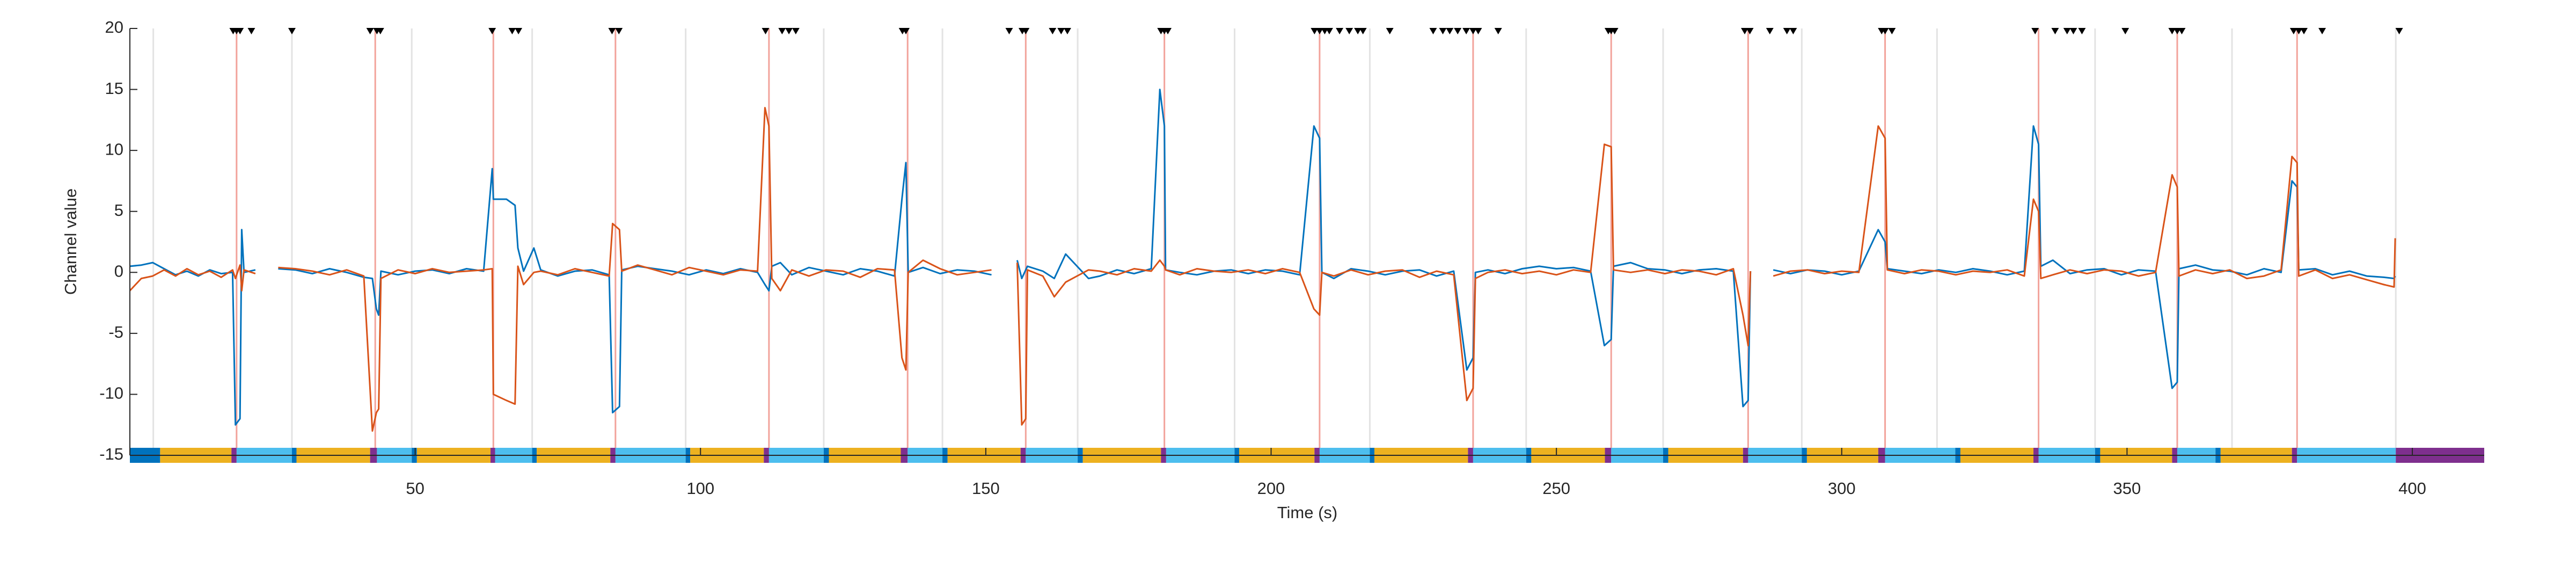 The image size is (2576, 567). I want to click on y-tick-label: 20, so click(114, 27).